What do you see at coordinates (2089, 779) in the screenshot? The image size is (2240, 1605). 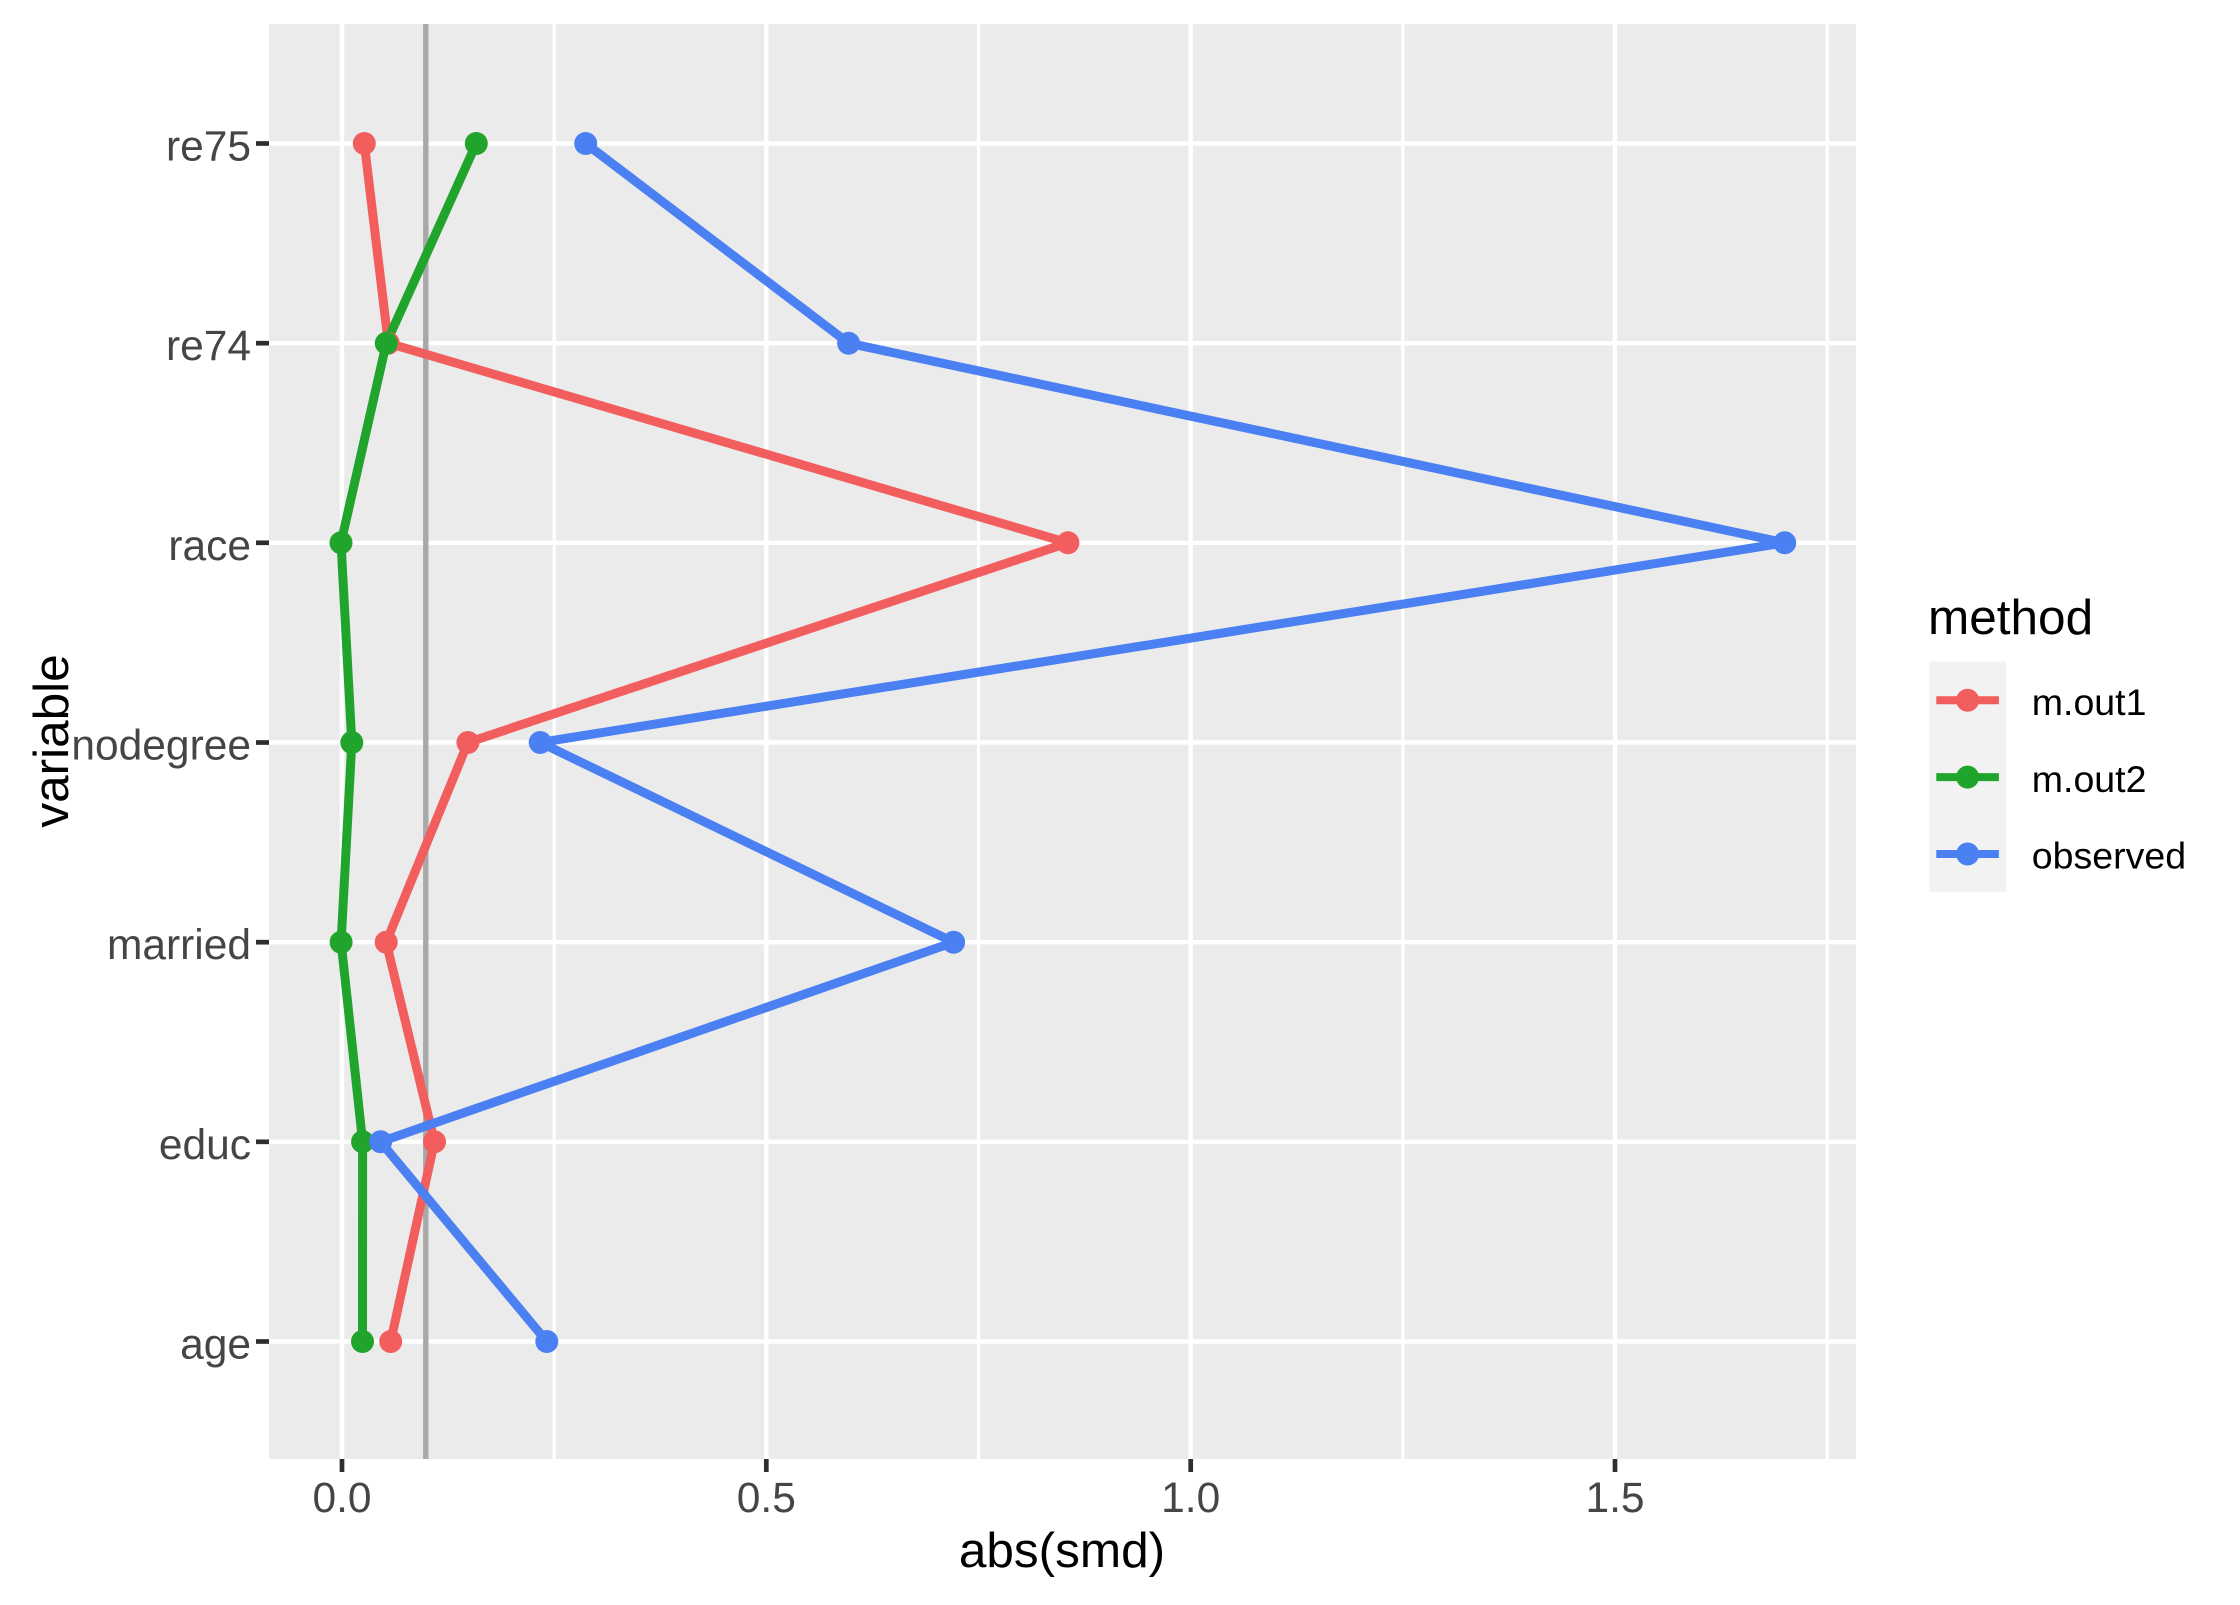 I see `svg-text: m.out2` at bounding box center [2089, 779].